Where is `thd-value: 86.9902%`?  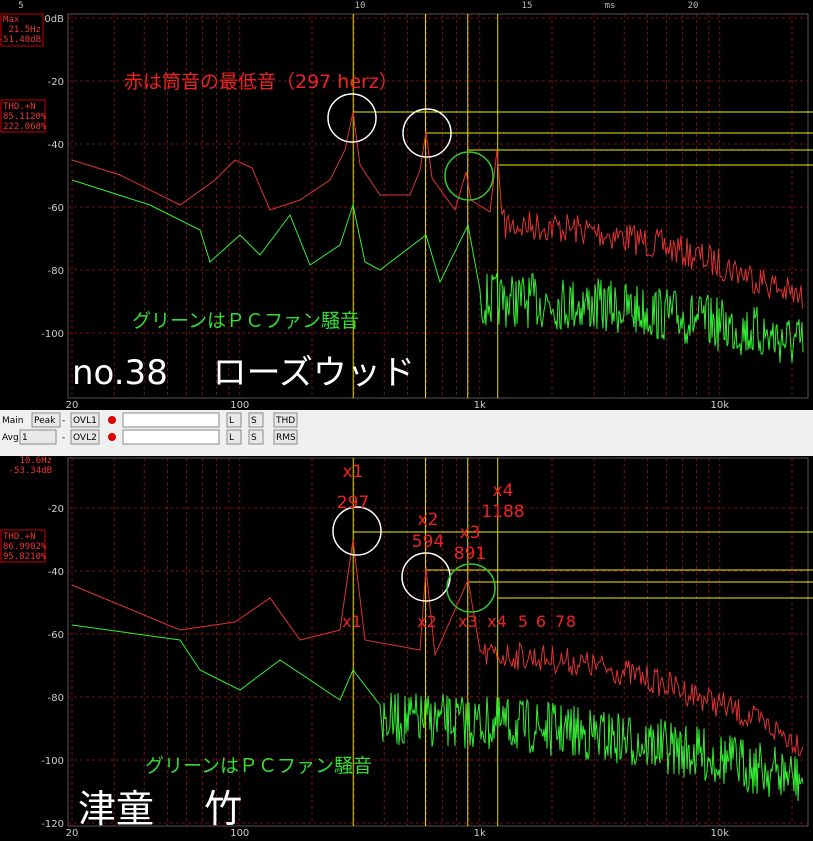
thd-value: 86.9902% is located at coordinates (25, 547).